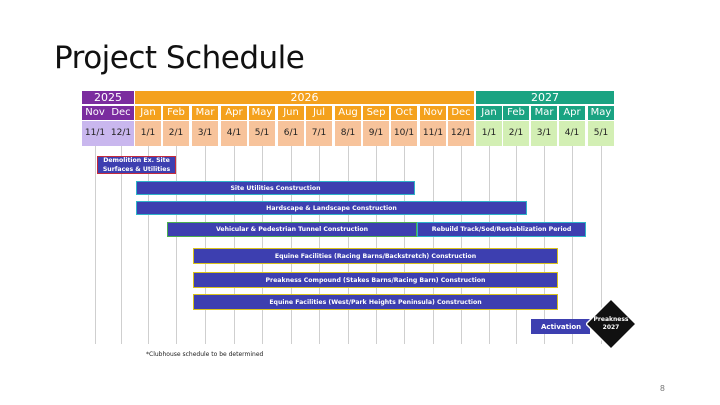 This screenshot has height=405, width=720. Describe the element at coordinates (489, 133) in the screenshot. I see `date-cell-jan-2027: 1/1` at that location.